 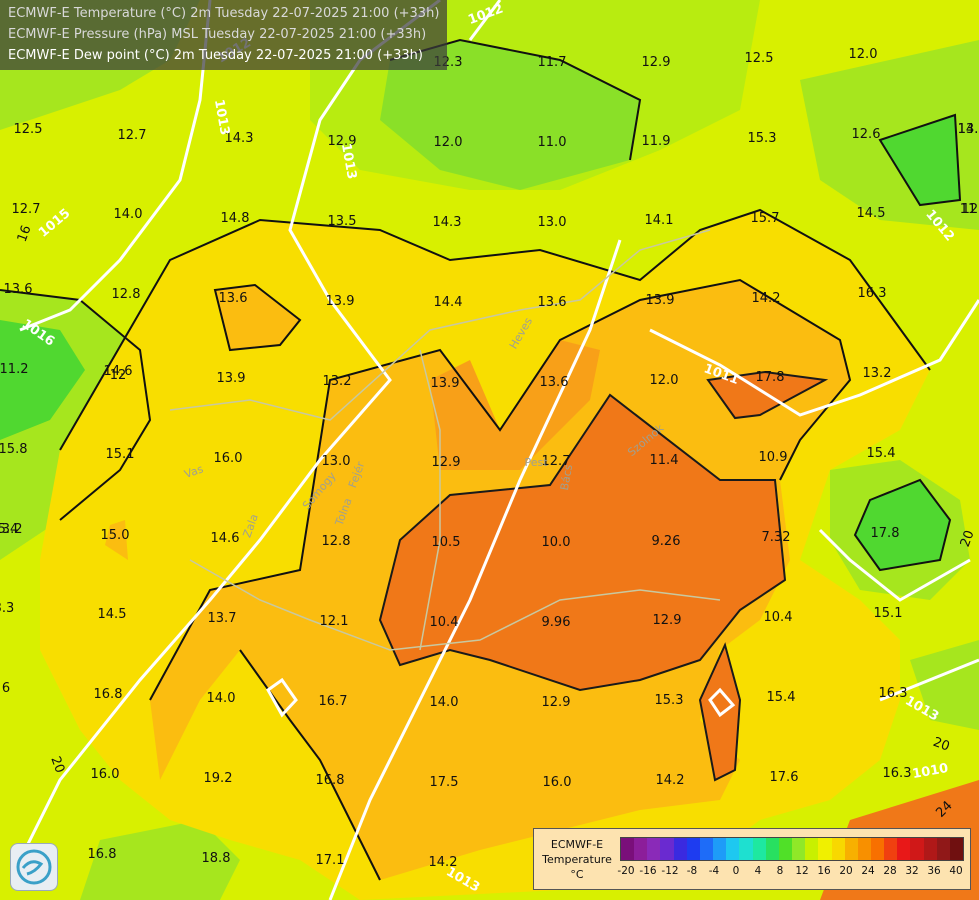 I want to click on legend-tick: -12, so click(x=670, y=871).